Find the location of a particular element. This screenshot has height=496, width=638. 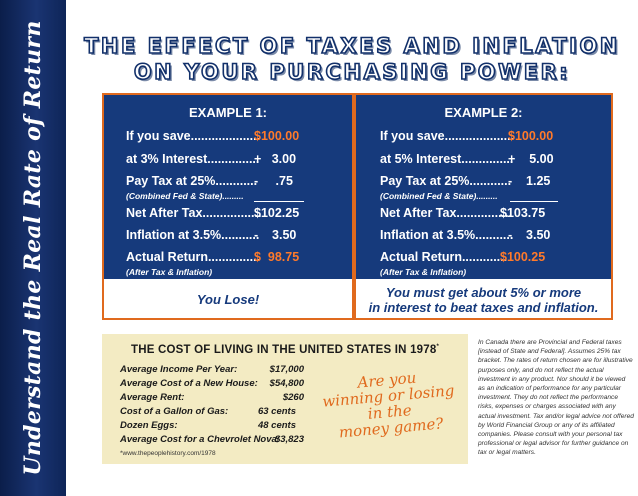

example-2-net-row: Net After Tax................ $103.75 is located at coordinates (490, 213).